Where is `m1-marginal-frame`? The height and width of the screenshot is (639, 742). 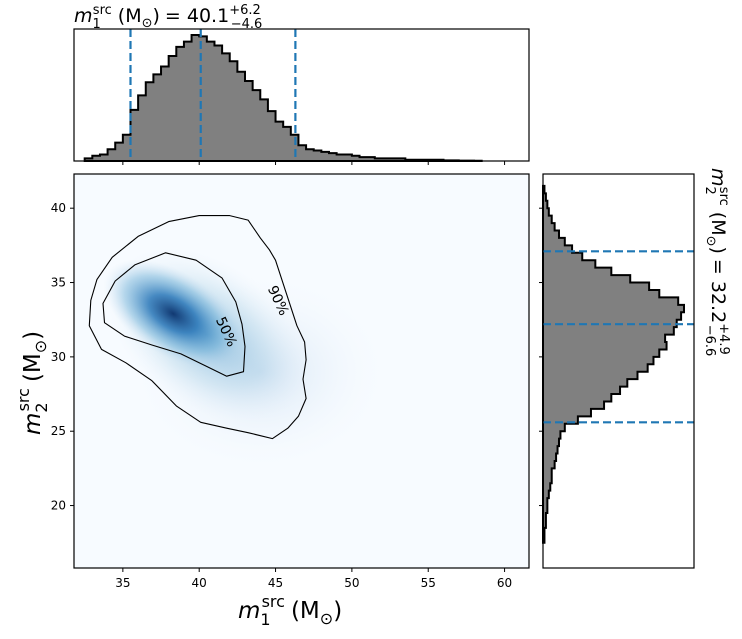 m1-marginal-frame is located at coordinates (301, 95).